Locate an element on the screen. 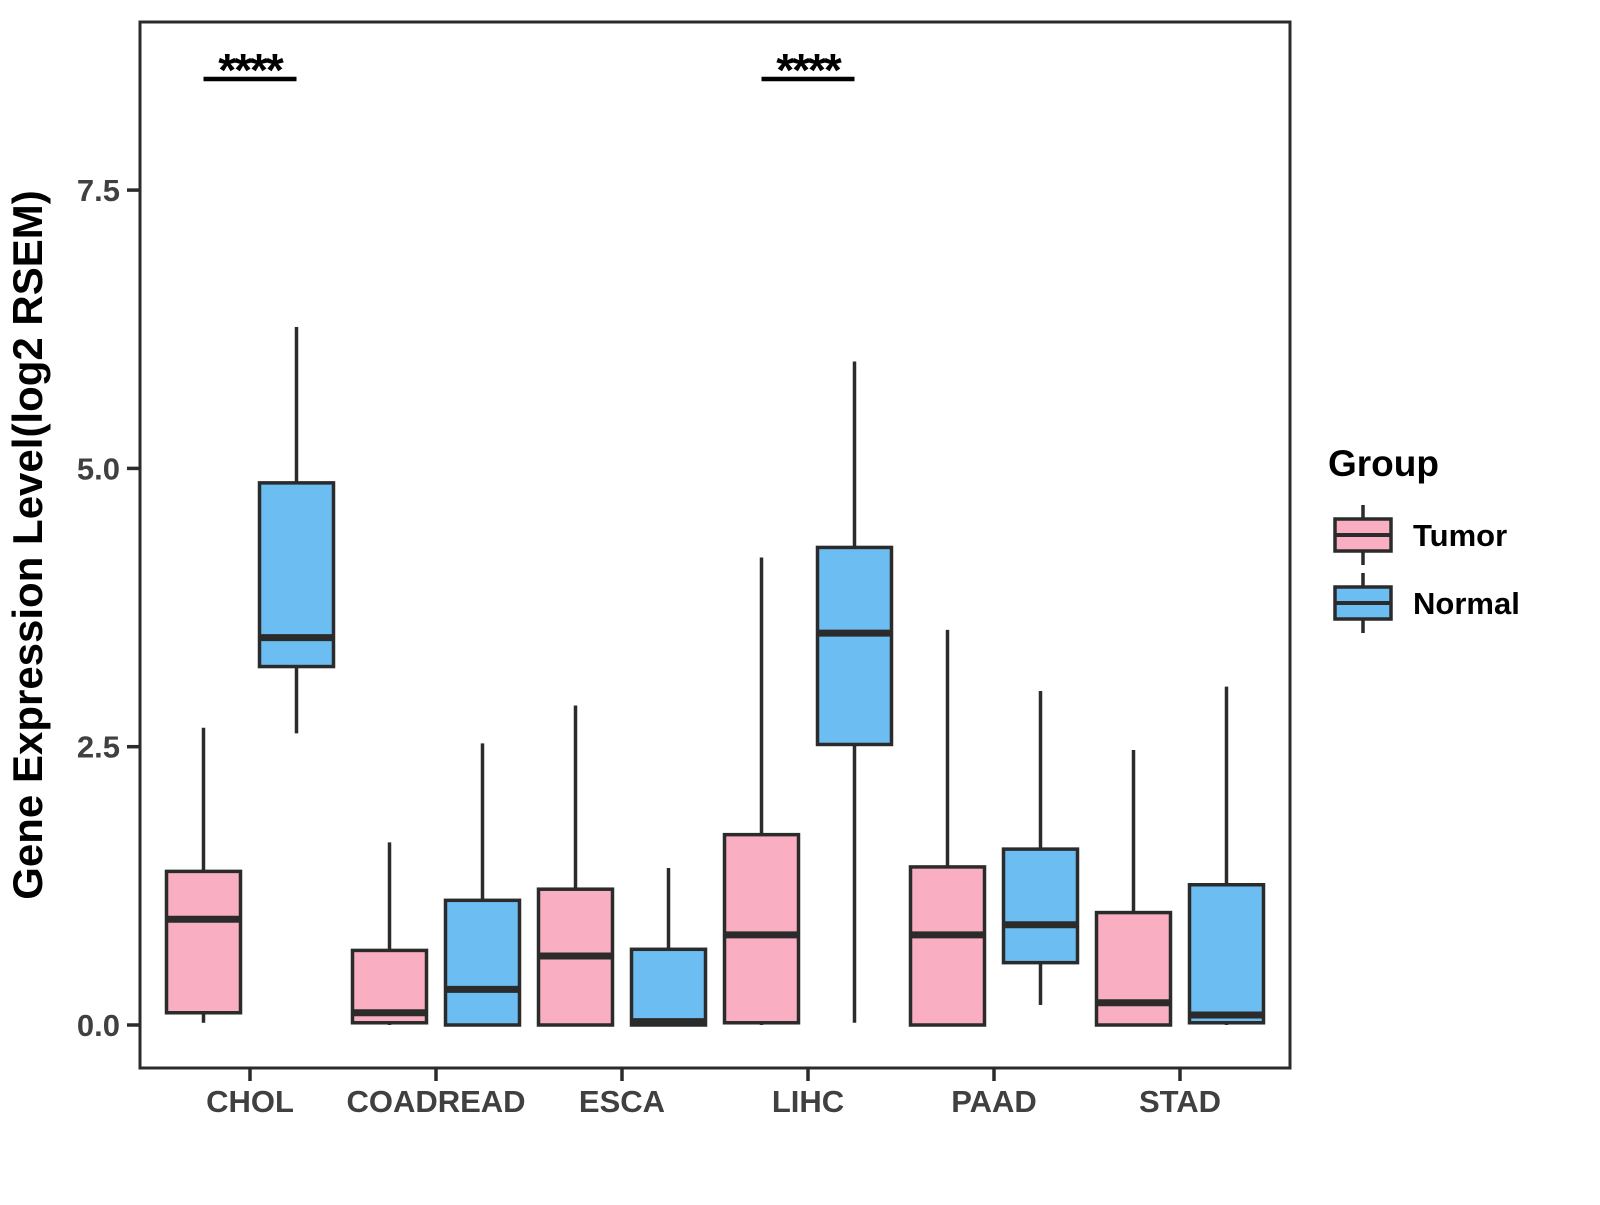  box-STAD-Normal is located at coordinates (1226, 855).